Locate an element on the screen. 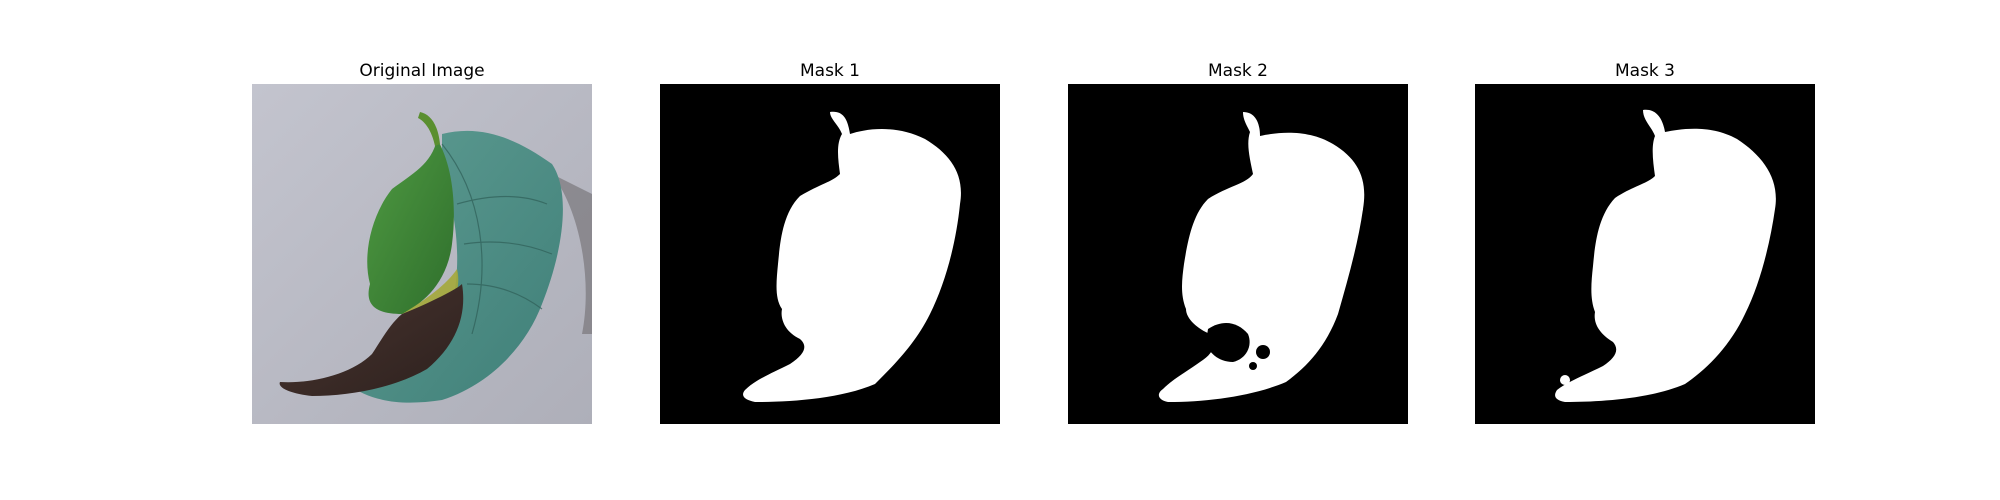  panel-mask-1: Mask 1 is located at coordinates (830, 241).